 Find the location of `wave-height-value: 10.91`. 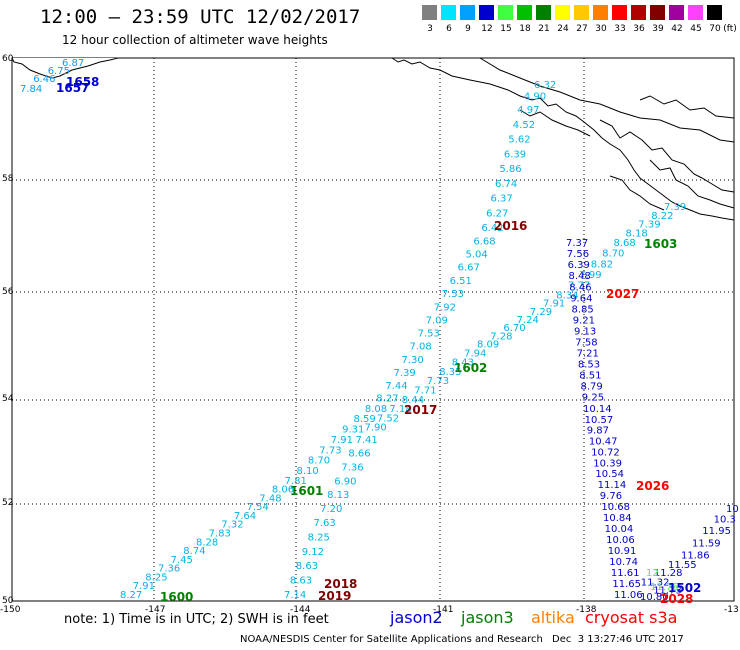

wave-height-value: 10.91 is located at coordinates (622, 551).